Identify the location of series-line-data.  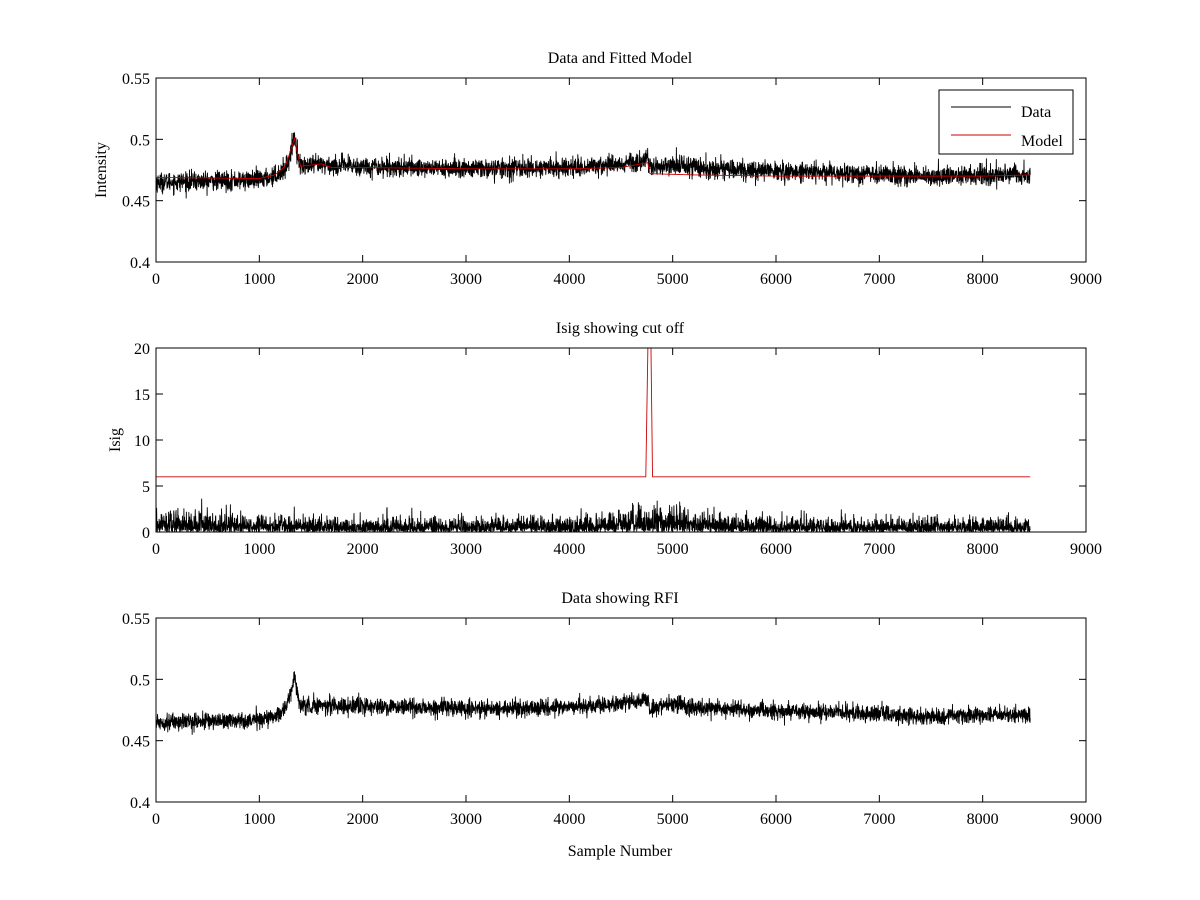
(593, 165).